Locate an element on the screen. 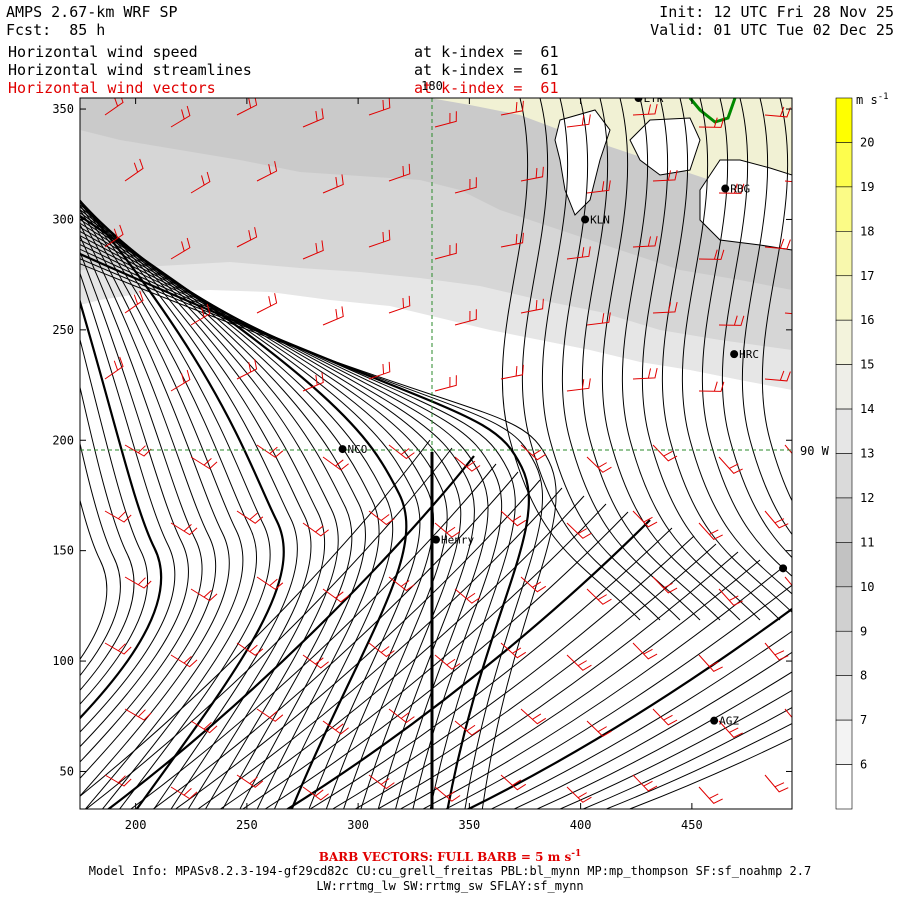 This screenshot has height=900, width=900. colorbar-label: 18 is located at coordinates (867, 231).